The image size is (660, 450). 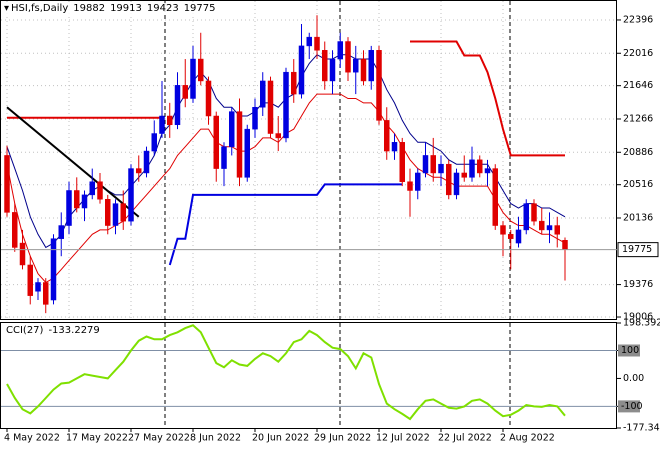 I want to click on y-tick-label: 22396, so click(x=638, y=19).